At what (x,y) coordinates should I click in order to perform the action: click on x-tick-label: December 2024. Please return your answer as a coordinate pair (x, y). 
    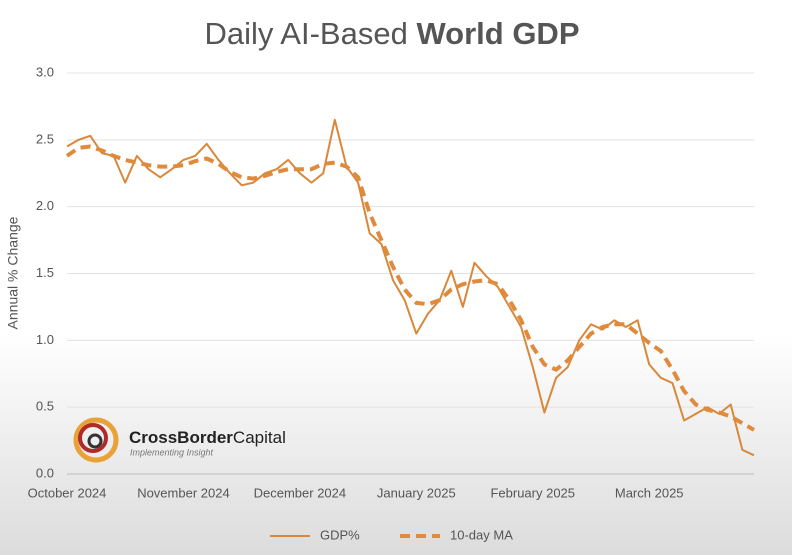
    Looking at the image, I should click on (300, 492).